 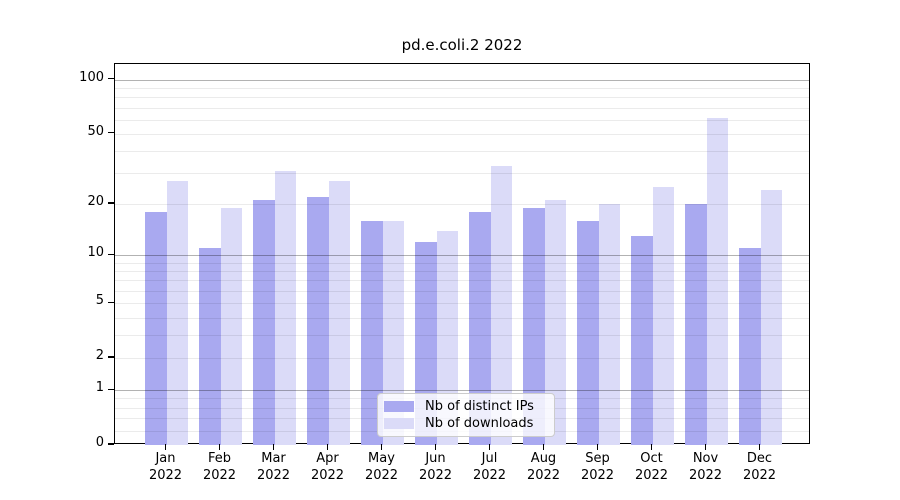 What do you see at coordinates (609, 324) in the screenshot?
I see `bar-sep-downloads` at bounding box center [609, 324].